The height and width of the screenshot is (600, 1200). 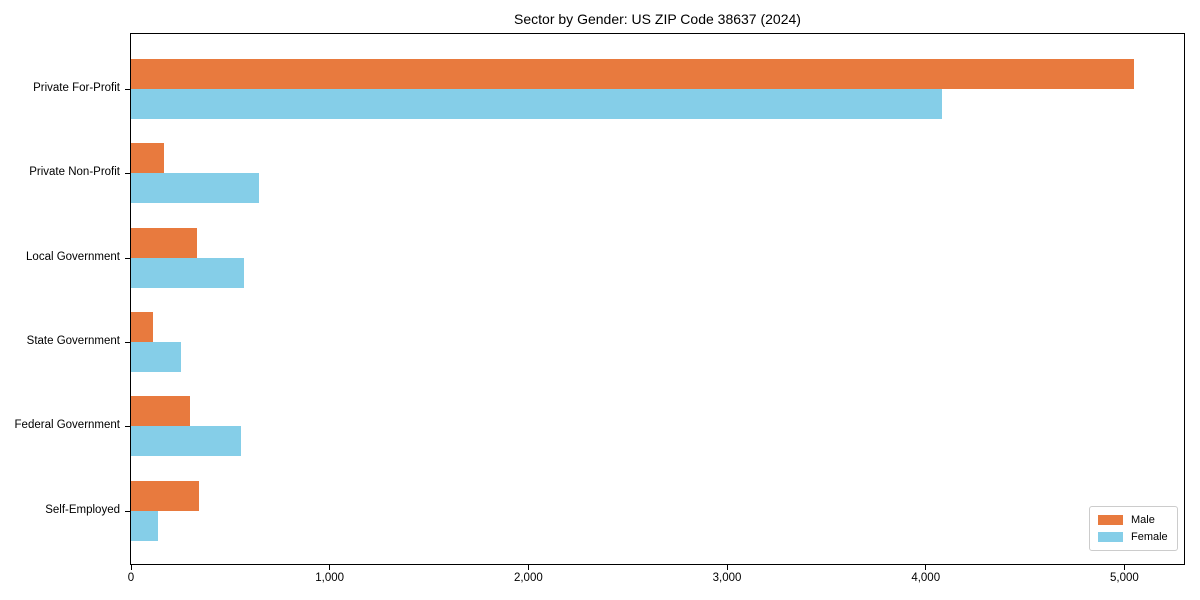 I want to click on legend-swatch-female-icon, so click(x=1110, y=537).